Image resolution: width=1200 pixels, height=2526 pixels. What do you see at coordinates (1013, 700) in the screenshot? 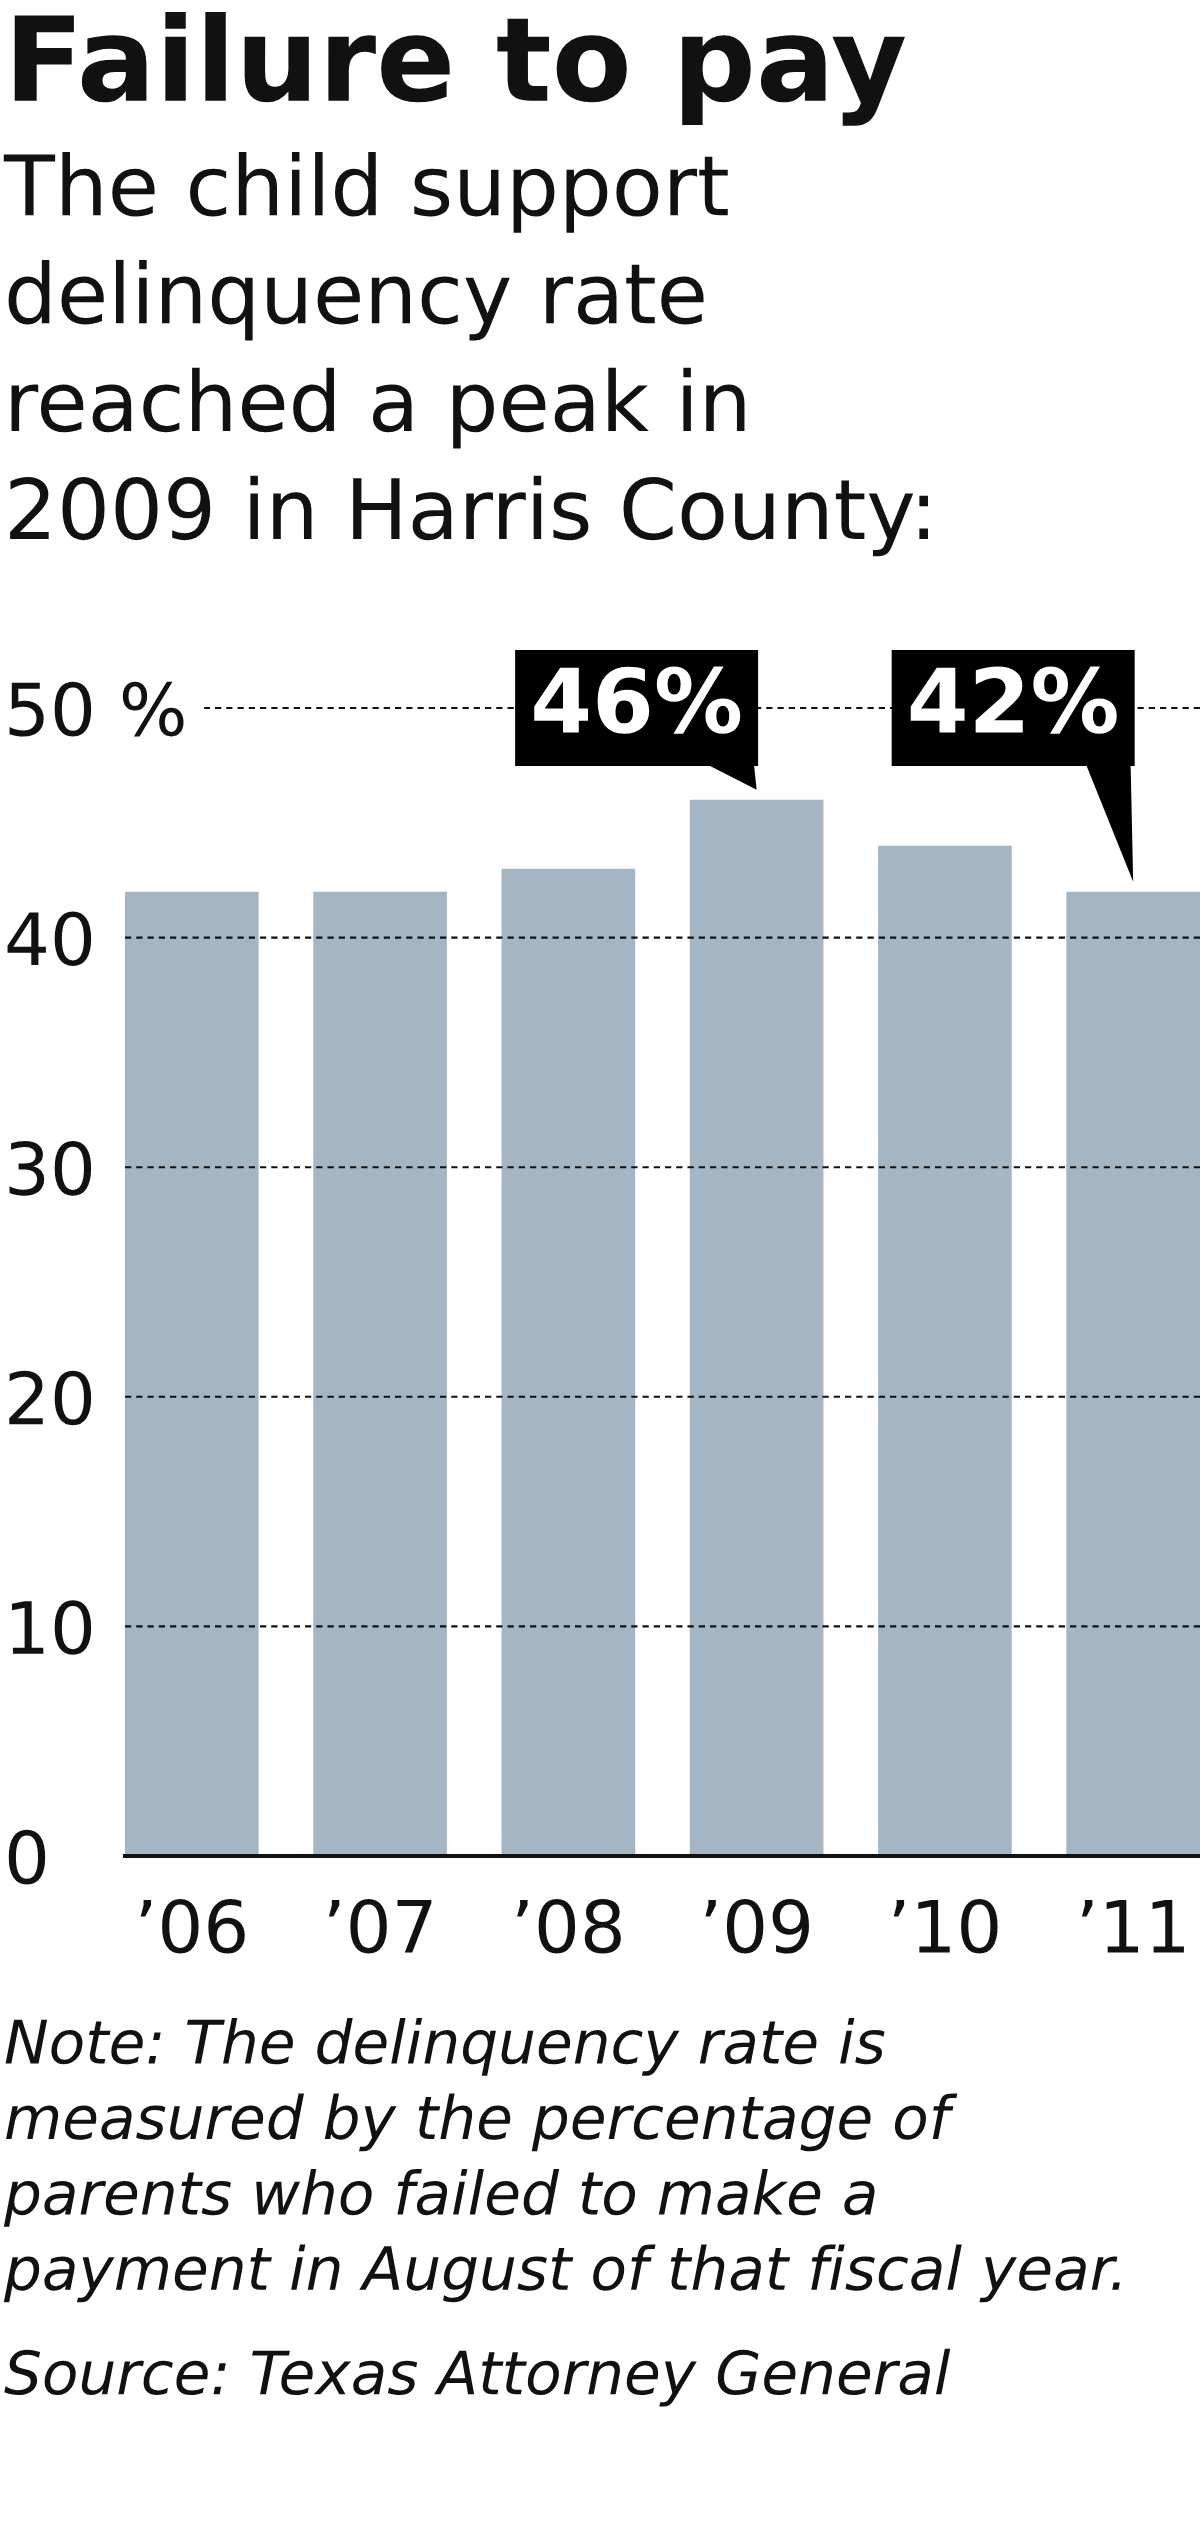
I see `data-label: 42%` at bounding box center [1013, 700].